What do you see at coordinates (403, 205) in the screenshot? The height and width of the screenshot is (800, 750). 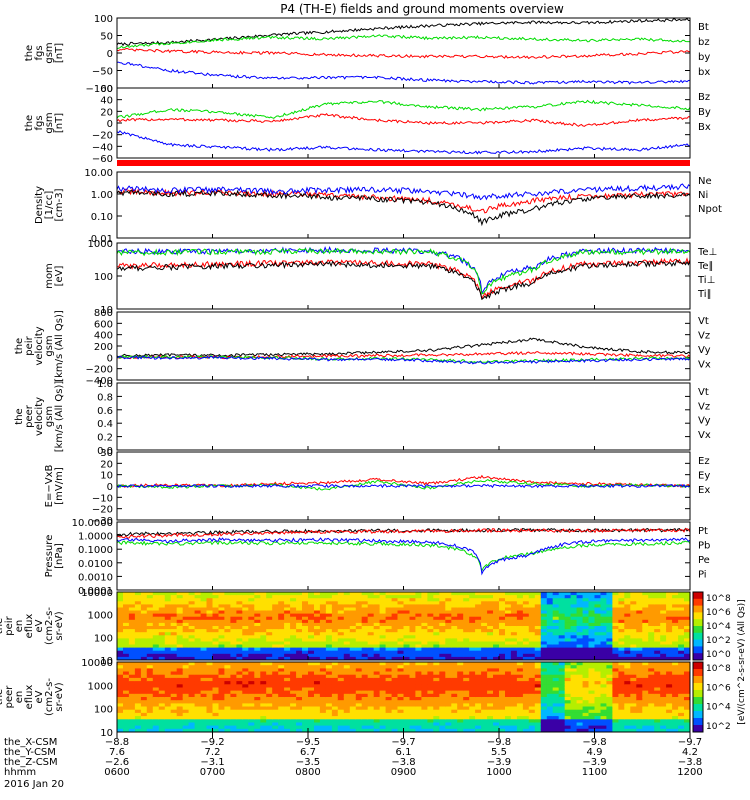 I see `series-group` at bounding box center [403, 205].